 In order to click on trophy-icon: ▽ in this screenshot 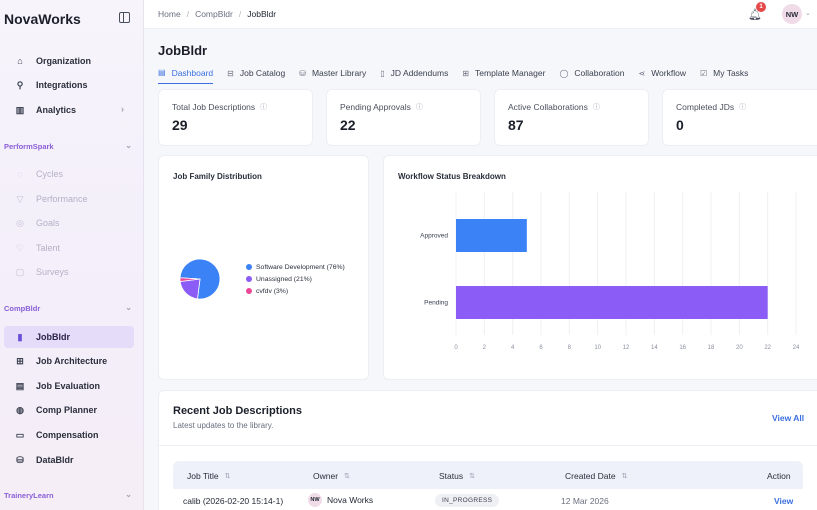, I will do `click(20, 198)`.